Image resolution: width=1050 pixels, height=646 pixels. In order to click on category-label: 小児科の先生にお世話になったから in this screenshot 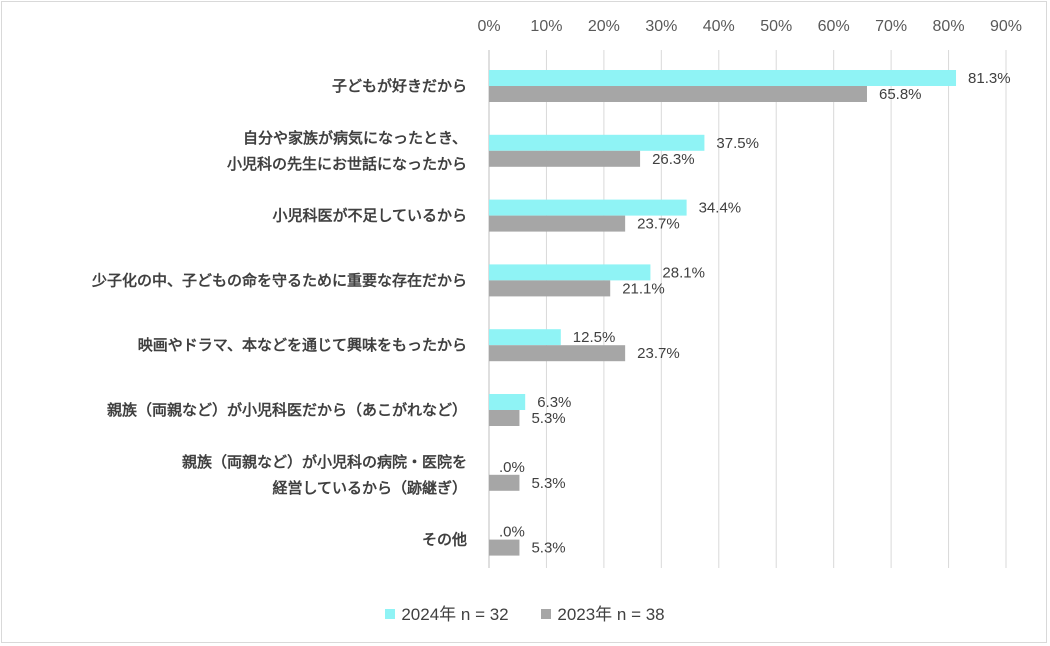, I will do `click(347, 164)`.